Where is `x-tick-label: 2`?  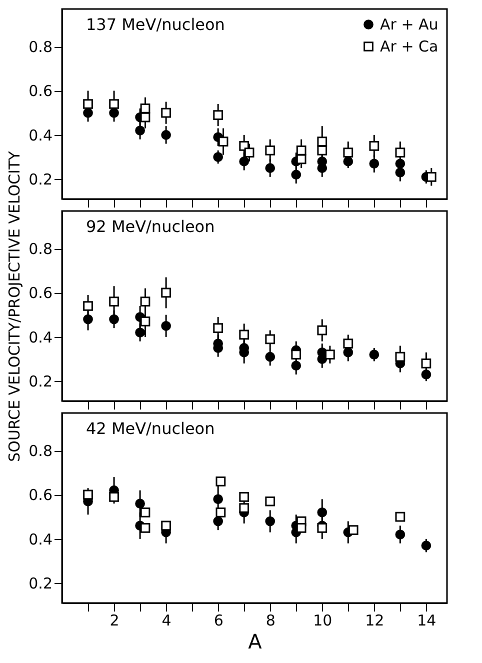 x-tick-label: 2 is located at coordinates (115, 621).